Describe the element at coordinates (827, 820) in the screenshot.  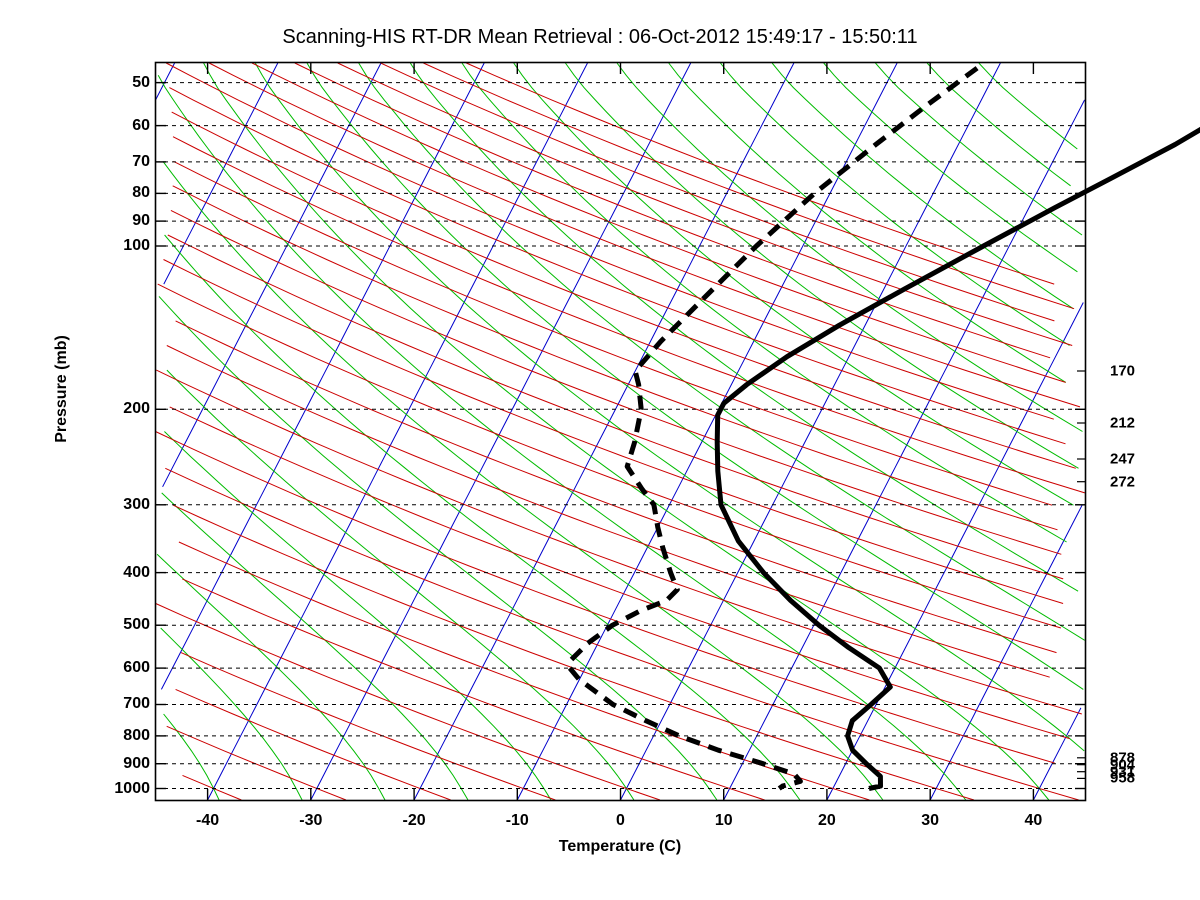
I see `temperature-tick-label: 20` at that location.